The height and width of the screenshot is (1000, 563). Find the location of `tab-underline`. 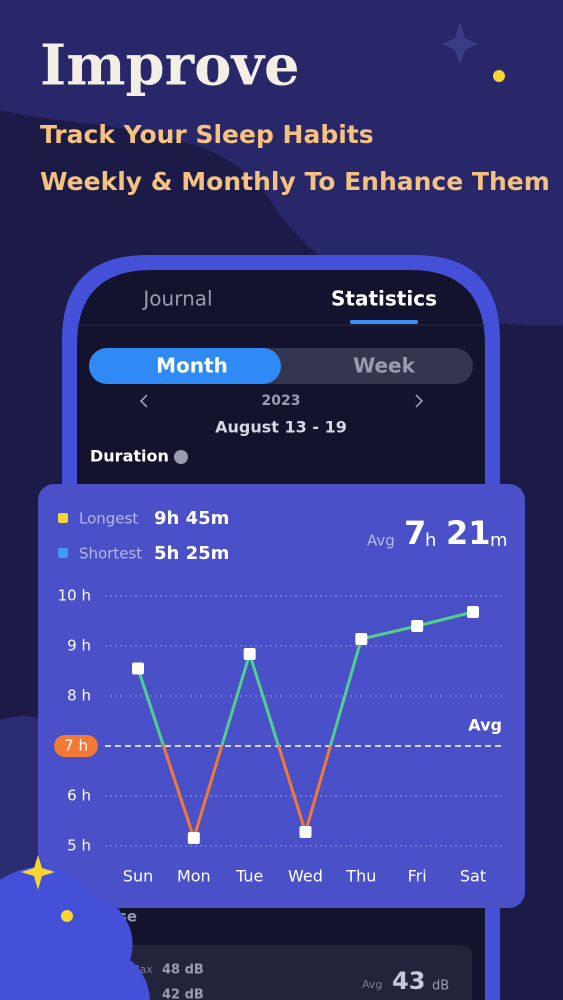

tab-underline is located at coordinates (384, 322).